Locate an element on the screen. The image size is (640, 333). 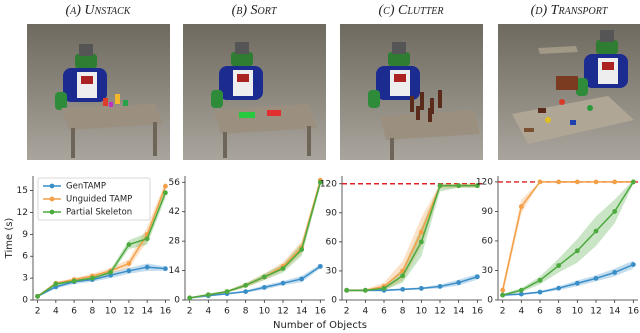
legend-marker is located at coordinates (52, 199).